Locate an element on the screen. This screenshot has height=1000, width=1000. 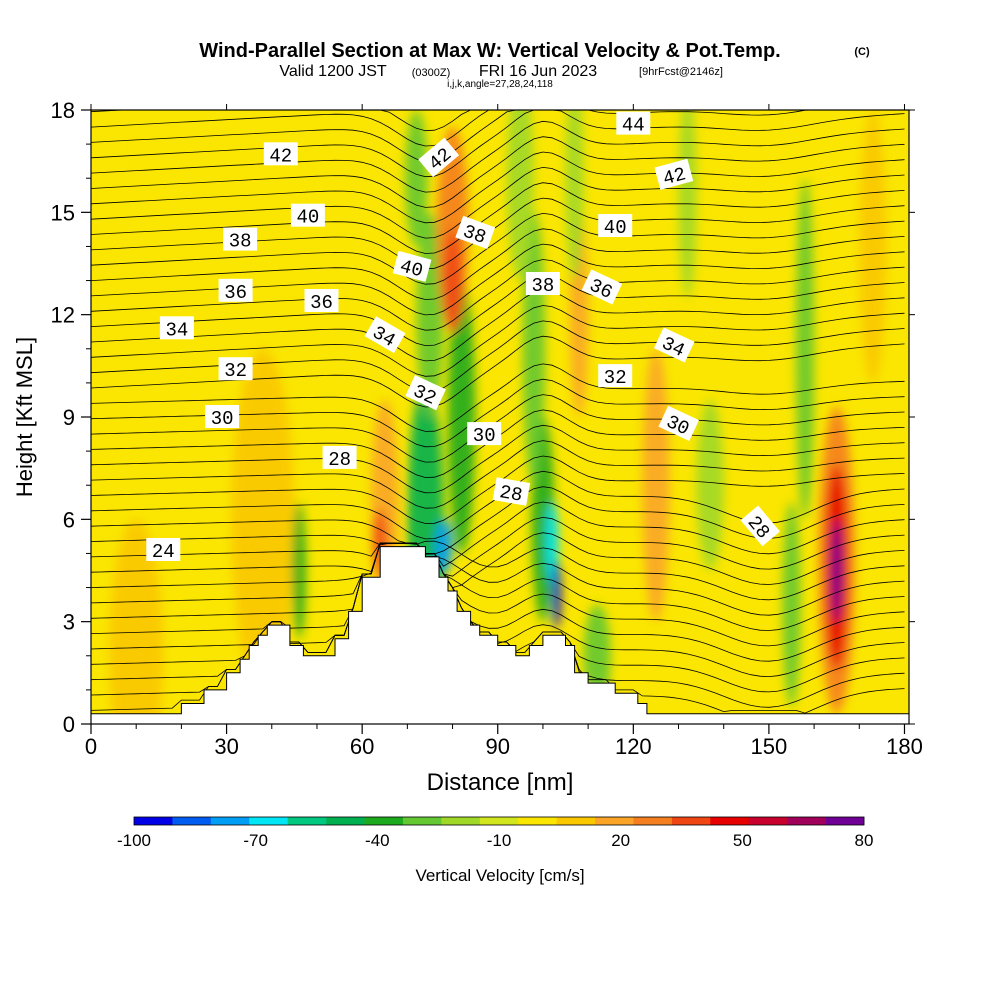
contour-label-10: 34 is located at coordinates (176, 328).